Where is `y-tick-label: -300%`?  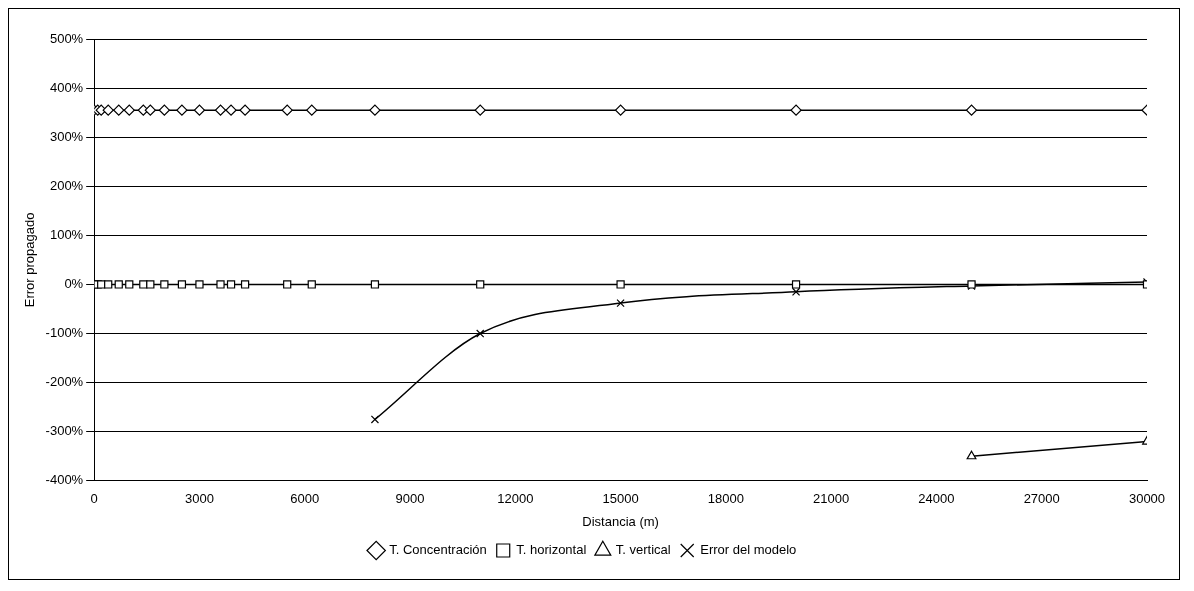
y-tick-label: -300% is located at coordinates (64, 431).